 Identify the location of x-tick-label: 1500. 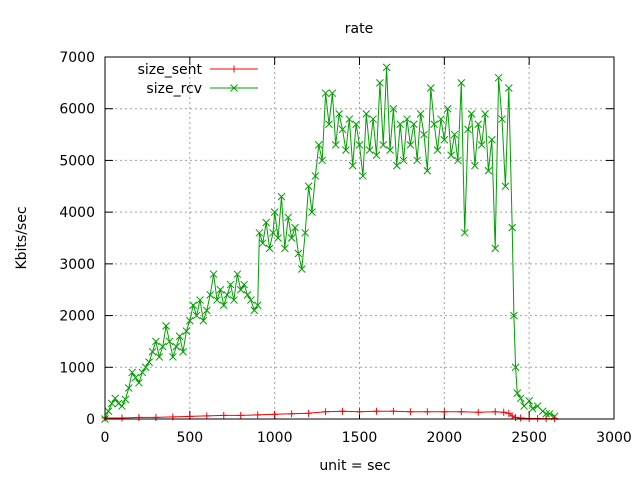
(360, 438).